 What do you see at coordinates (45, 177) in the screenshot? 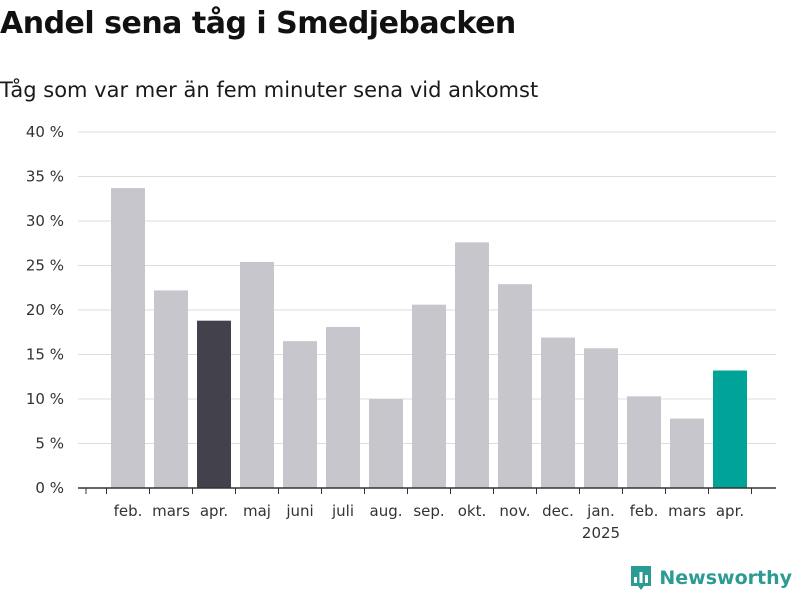
I see `y-tick-label: 35 %` at bounding box center [45, 177].